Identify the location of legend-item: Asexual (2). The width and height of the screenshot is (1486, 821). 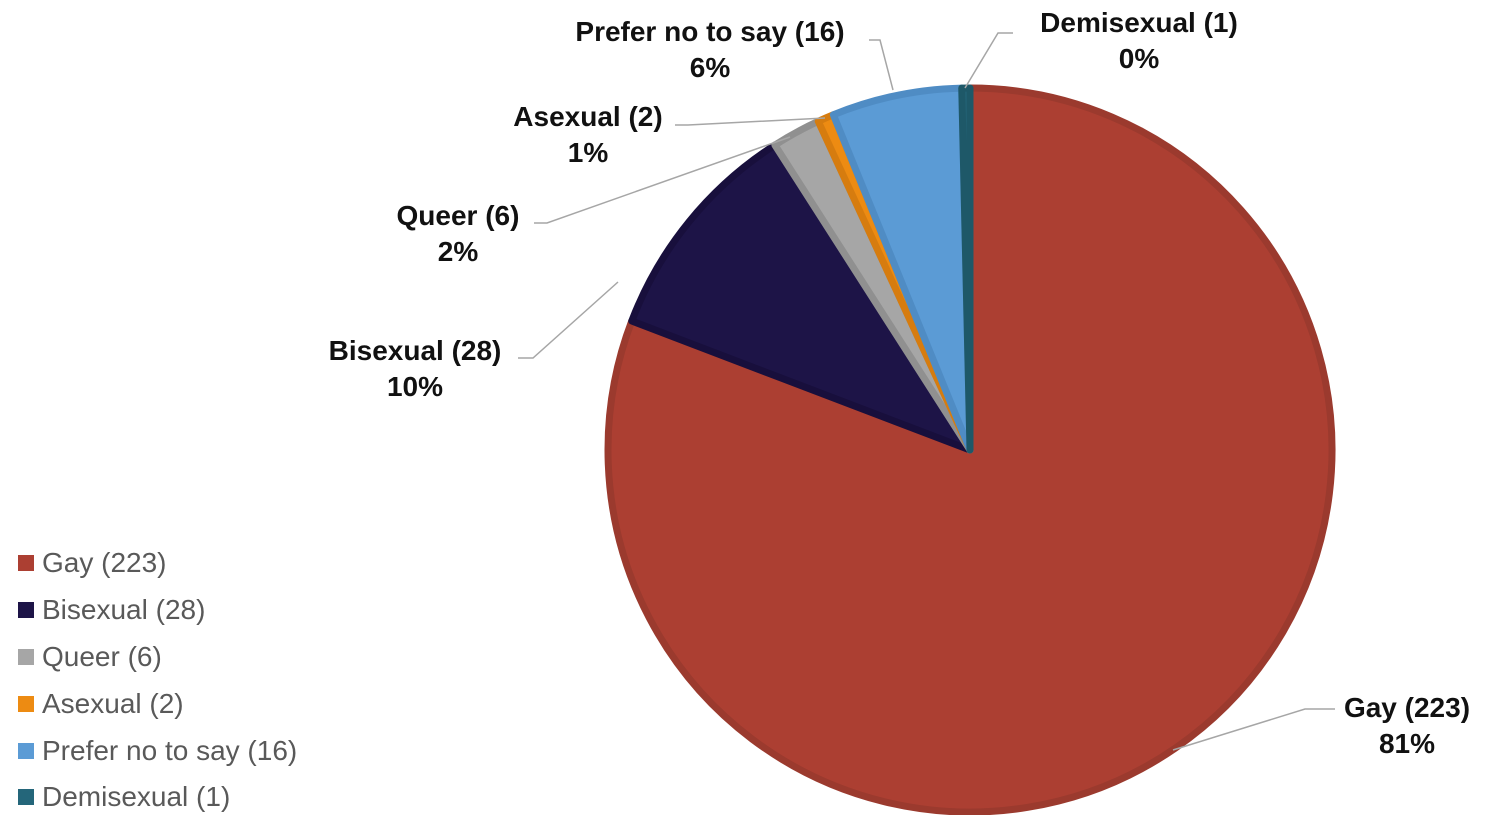
(157, 703).